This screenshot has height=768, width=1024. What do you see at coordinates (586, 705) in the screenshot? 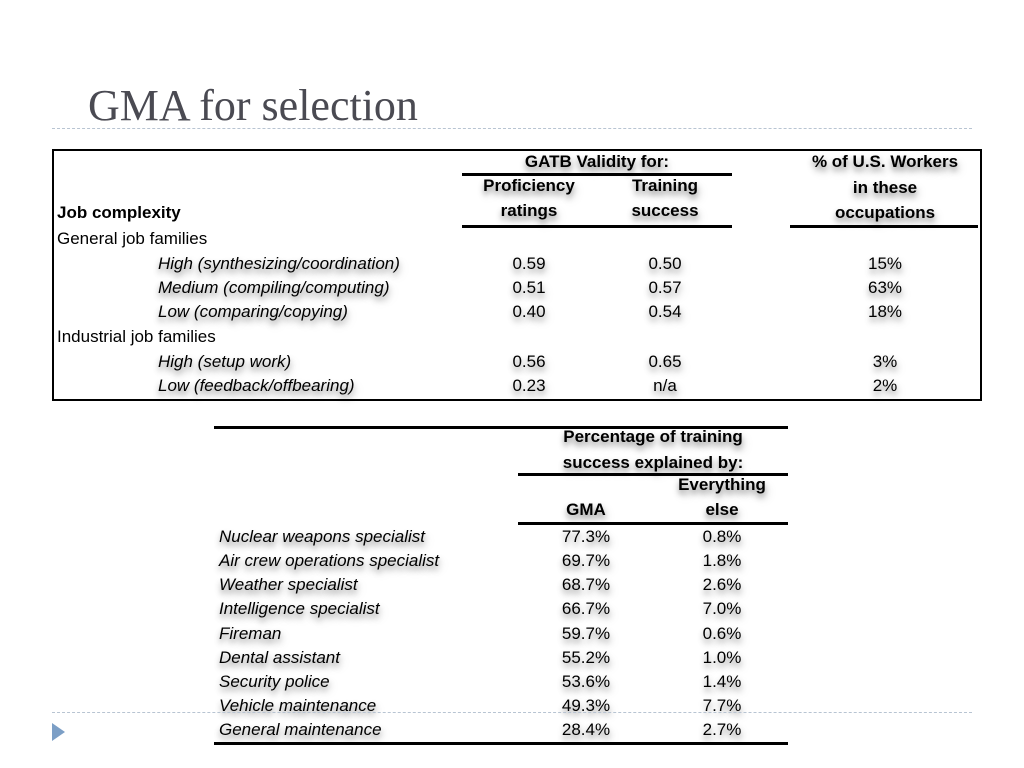
I see `cell-gma: 49.3%` at bounding box center [586, 705].